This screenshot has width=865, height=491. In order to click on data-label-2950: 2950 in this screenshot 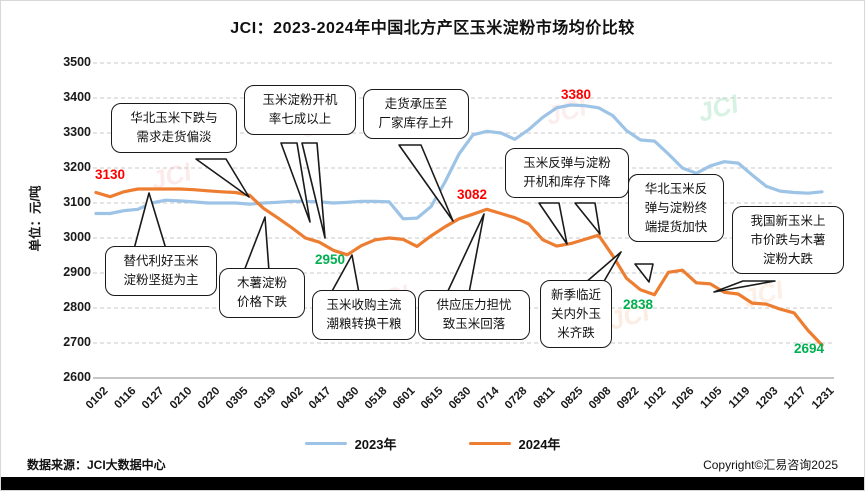, I will do `click(330, 259)`.